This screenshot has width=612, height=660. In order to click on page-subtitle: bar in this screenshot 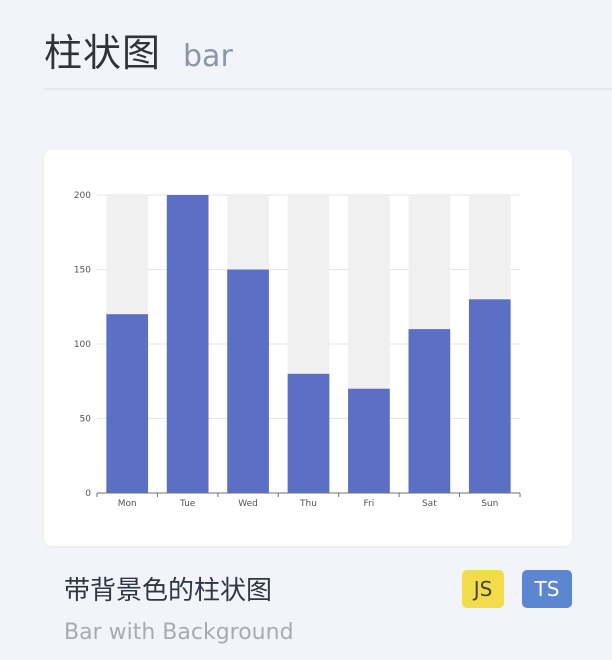, I will do `click(208, 56)`.